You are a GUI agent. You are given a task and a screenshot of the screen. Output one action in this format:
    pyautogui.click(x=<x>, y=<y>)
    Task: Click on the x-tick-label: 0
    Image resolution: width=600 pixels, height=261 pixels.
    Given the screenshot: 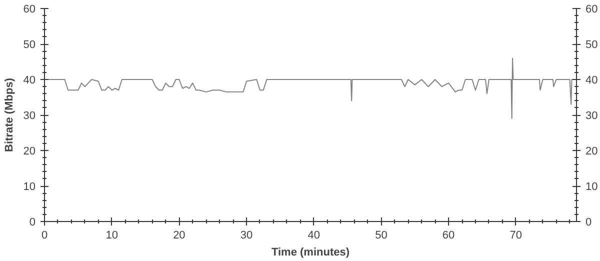 What is the action you would take?
    pyautogui.click(x=44, y=236)
    